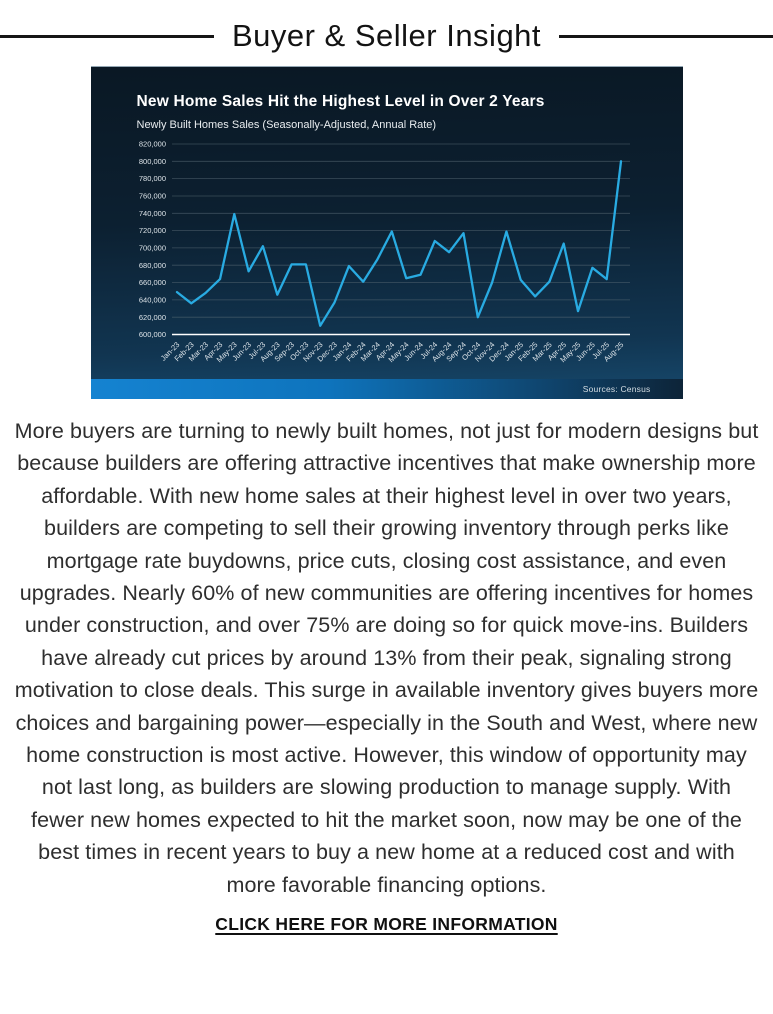 This screenshot has width=773, height=1014. Describe the element at coordinates (151, 265) in the screenshot. I see `svg-text: 680,000` at that location.